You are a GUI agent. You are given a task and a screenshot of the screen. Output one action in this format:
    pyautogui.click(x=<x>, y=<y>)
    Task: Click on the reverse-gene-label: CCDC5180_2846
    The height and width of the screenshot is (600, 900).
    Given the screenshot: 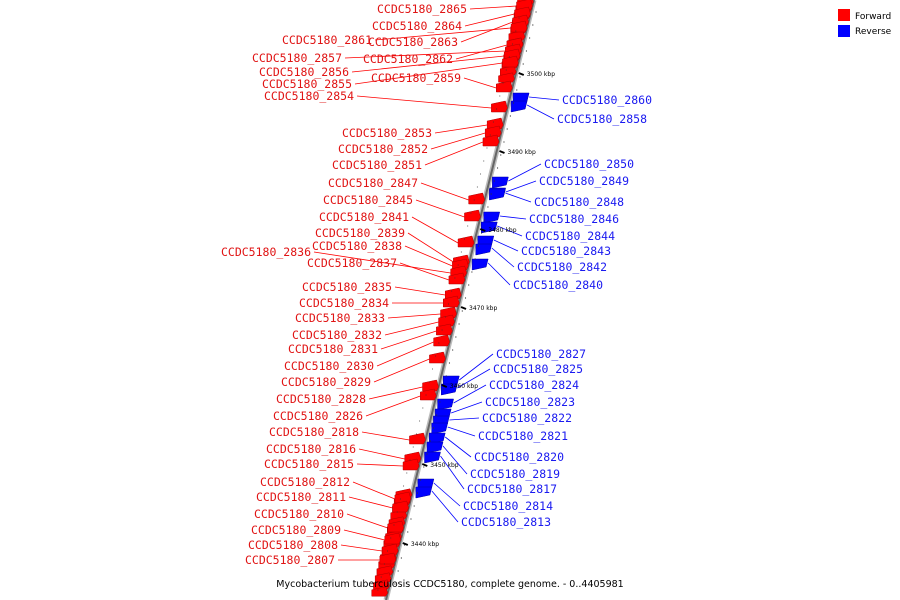 What is the action you would take?
    pyautogui.click(x=574, y=219)
    